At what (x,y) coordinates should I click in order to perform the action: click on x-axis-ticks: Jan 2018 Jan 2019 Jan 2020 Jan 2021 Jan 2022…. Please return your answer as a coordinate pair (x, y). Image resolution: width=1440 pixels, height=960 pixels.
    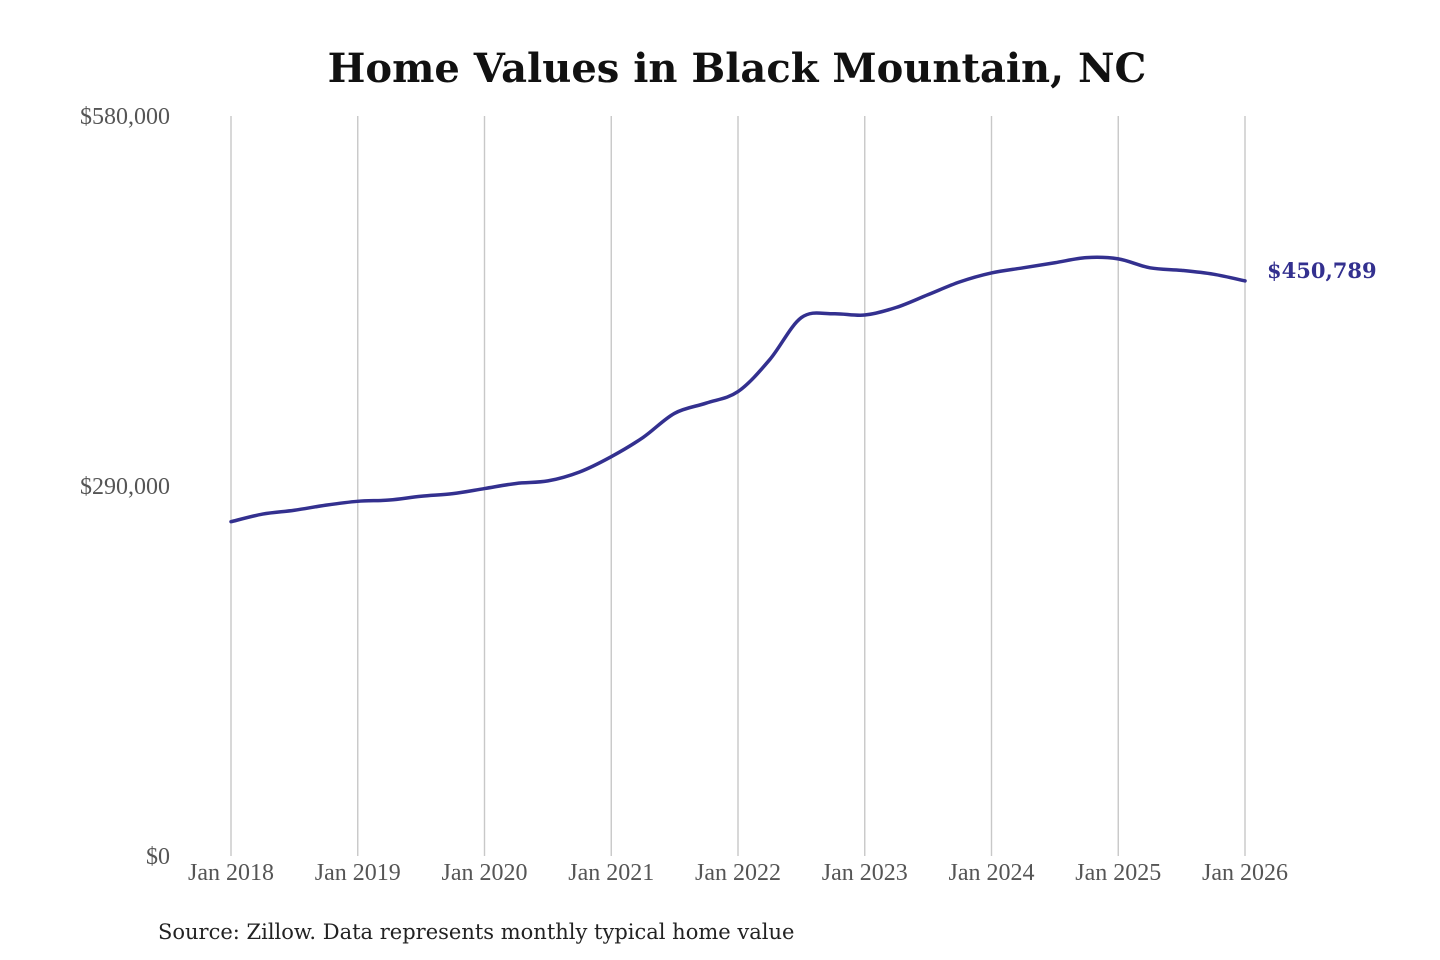
    Looking at the image, I should click on (738, 873).